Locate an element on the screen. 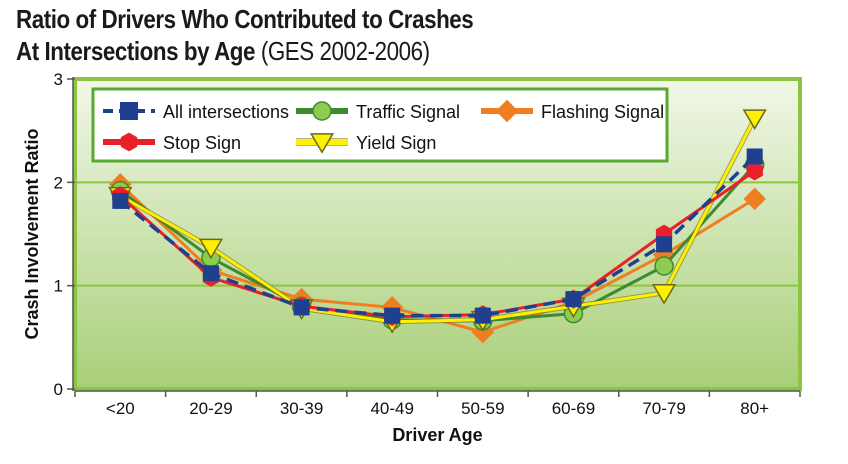 The image size is (848, 464). y-axis-title: Crash Involvement Ratio is located at coordinates (32, 233).